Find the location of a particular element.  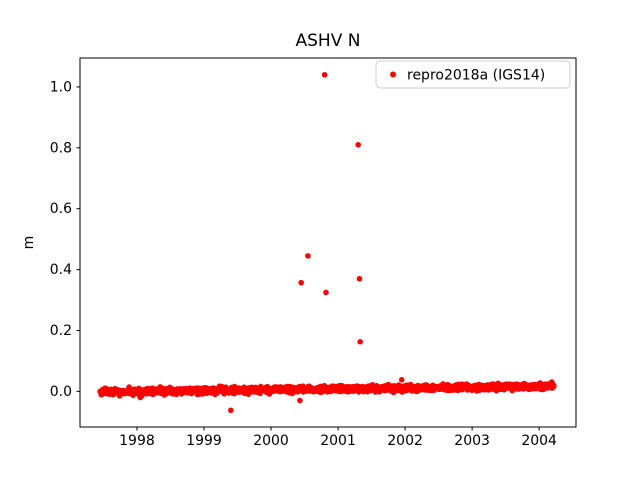

legend: repro2018a (IGS14) is located at coordinates (473, 74).